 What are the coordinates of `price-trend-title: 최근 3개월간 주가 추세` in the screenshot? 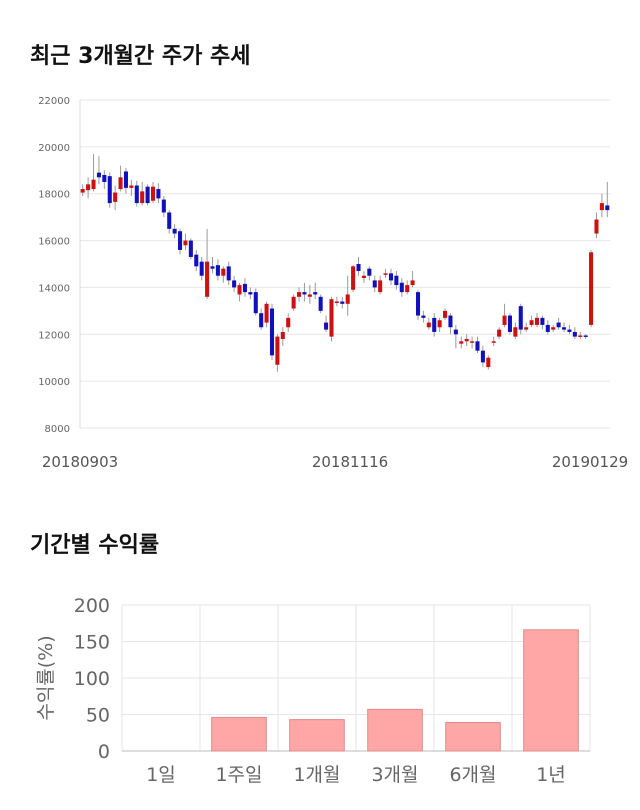 It's located at (140, 56).